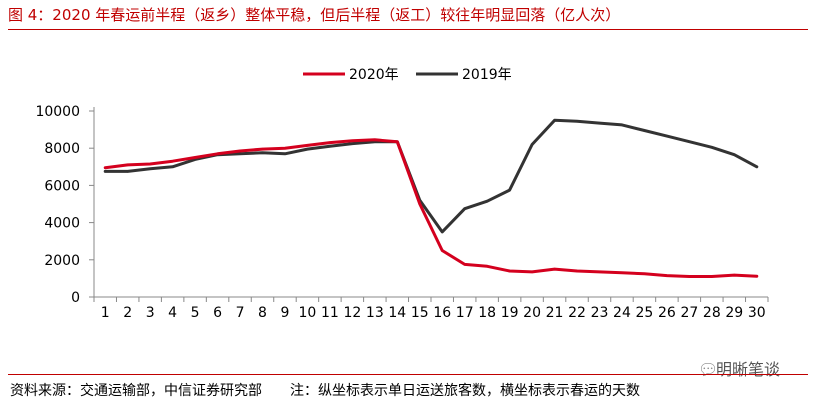 The width and height of the screenshot is (832, 406). What do you see at coordinates (667, 313) in the screenshot?
I see `x-tick-label: 26` at bounding box center [667, 313].